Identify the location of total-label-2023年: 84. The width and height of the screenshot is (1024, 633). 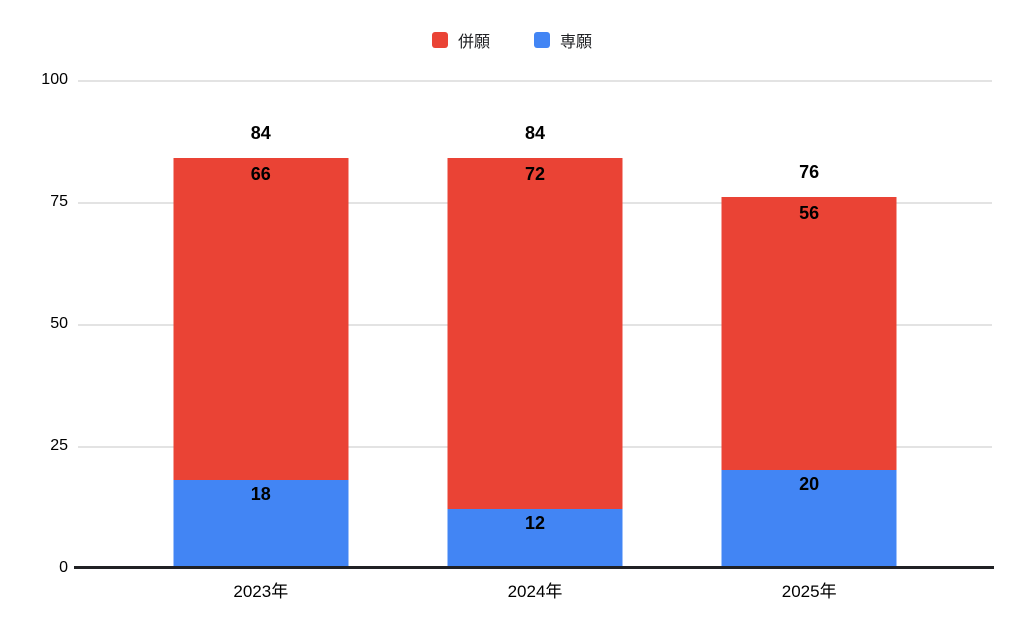
(260, 133).